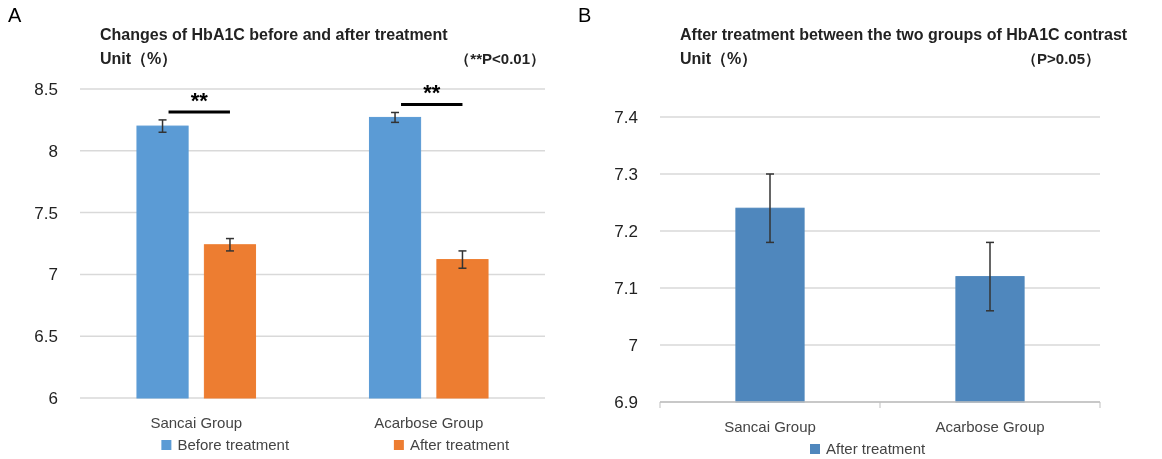 This screenshot has width=1162, height=459. What do you see at coordinates (868, 448) in the screenshot?
I see `legend: After treatment` at bounding box center [868, 448].